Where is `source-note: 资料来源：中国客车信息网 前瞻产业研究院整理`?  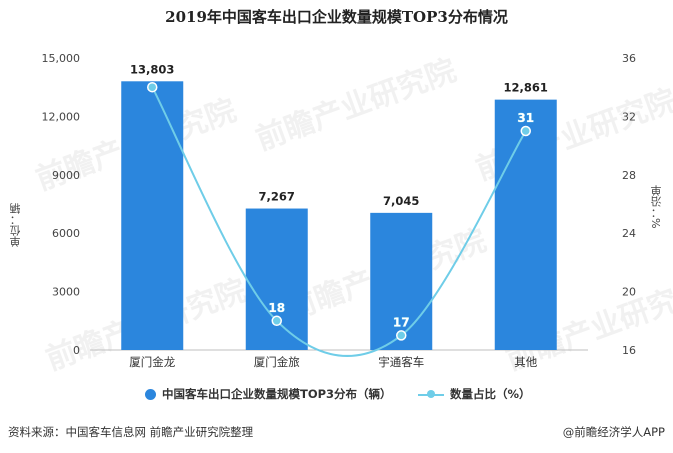
source-note: 资料来源：中国客车信息网 前瞻产业研究院整理 is located at coordinates (131, 432).